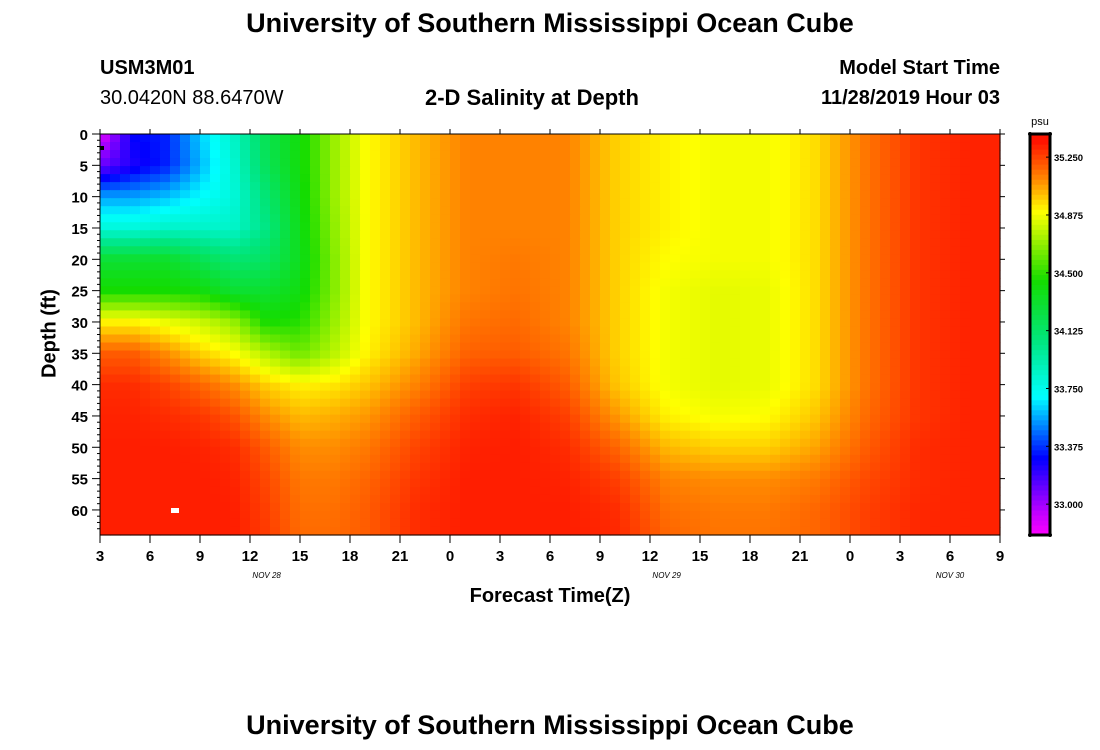 Image resolution: width=1100 pixels, height=750 pixels. I want to click on x-tick-label: 12, so click(250, 556).